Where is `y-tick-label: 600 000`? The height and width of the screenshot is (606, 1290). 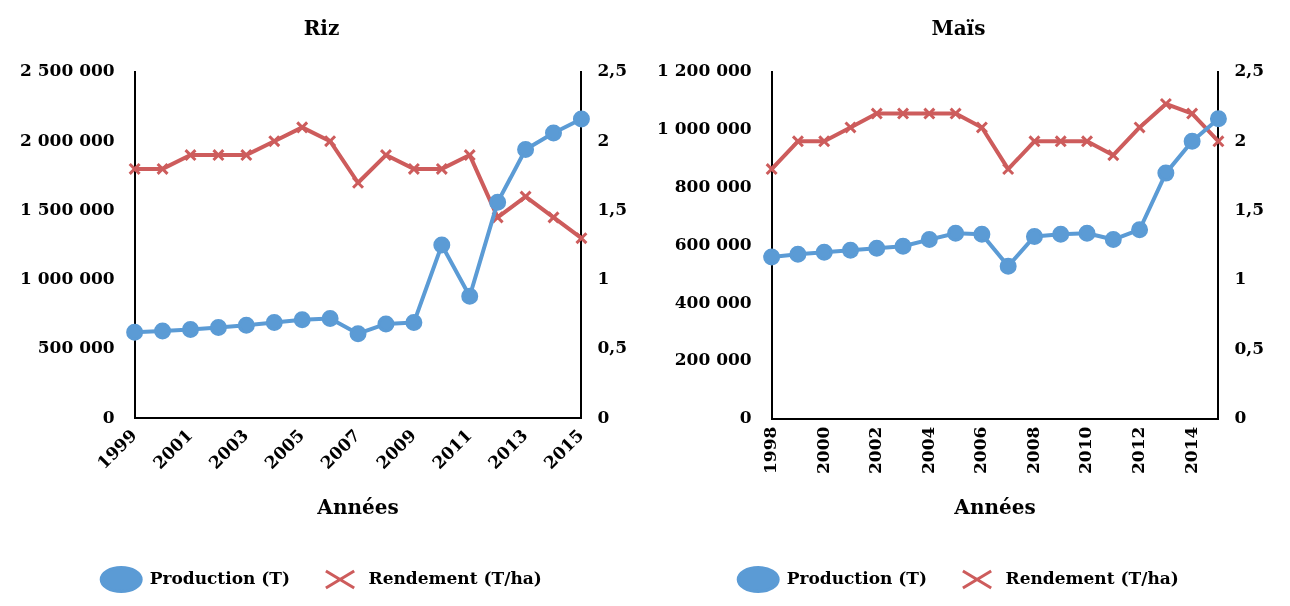
y-tick-label: 600 000 is located at coordinates (713, 243).